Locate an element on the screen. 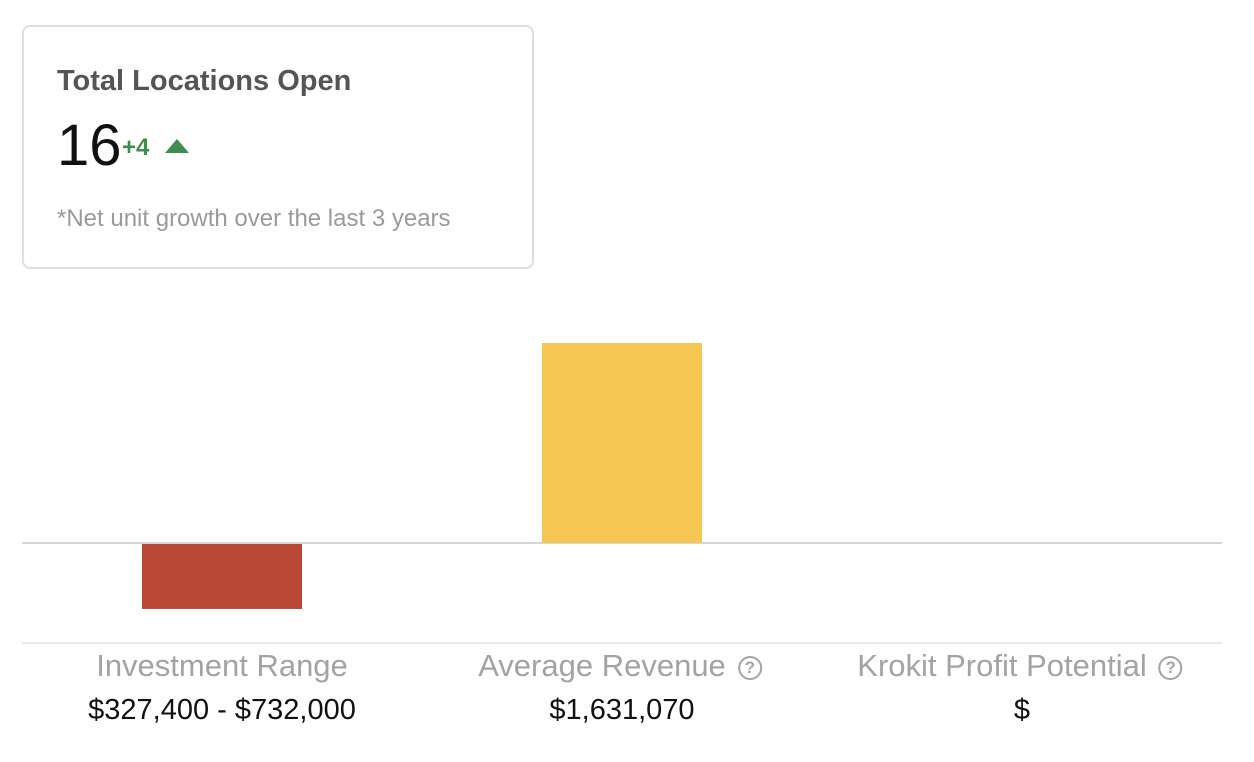 The height and width of the screenshot is (762, 1254). value-label-investment: $327,400 - $732,000 is located at coordinates (222, 710).